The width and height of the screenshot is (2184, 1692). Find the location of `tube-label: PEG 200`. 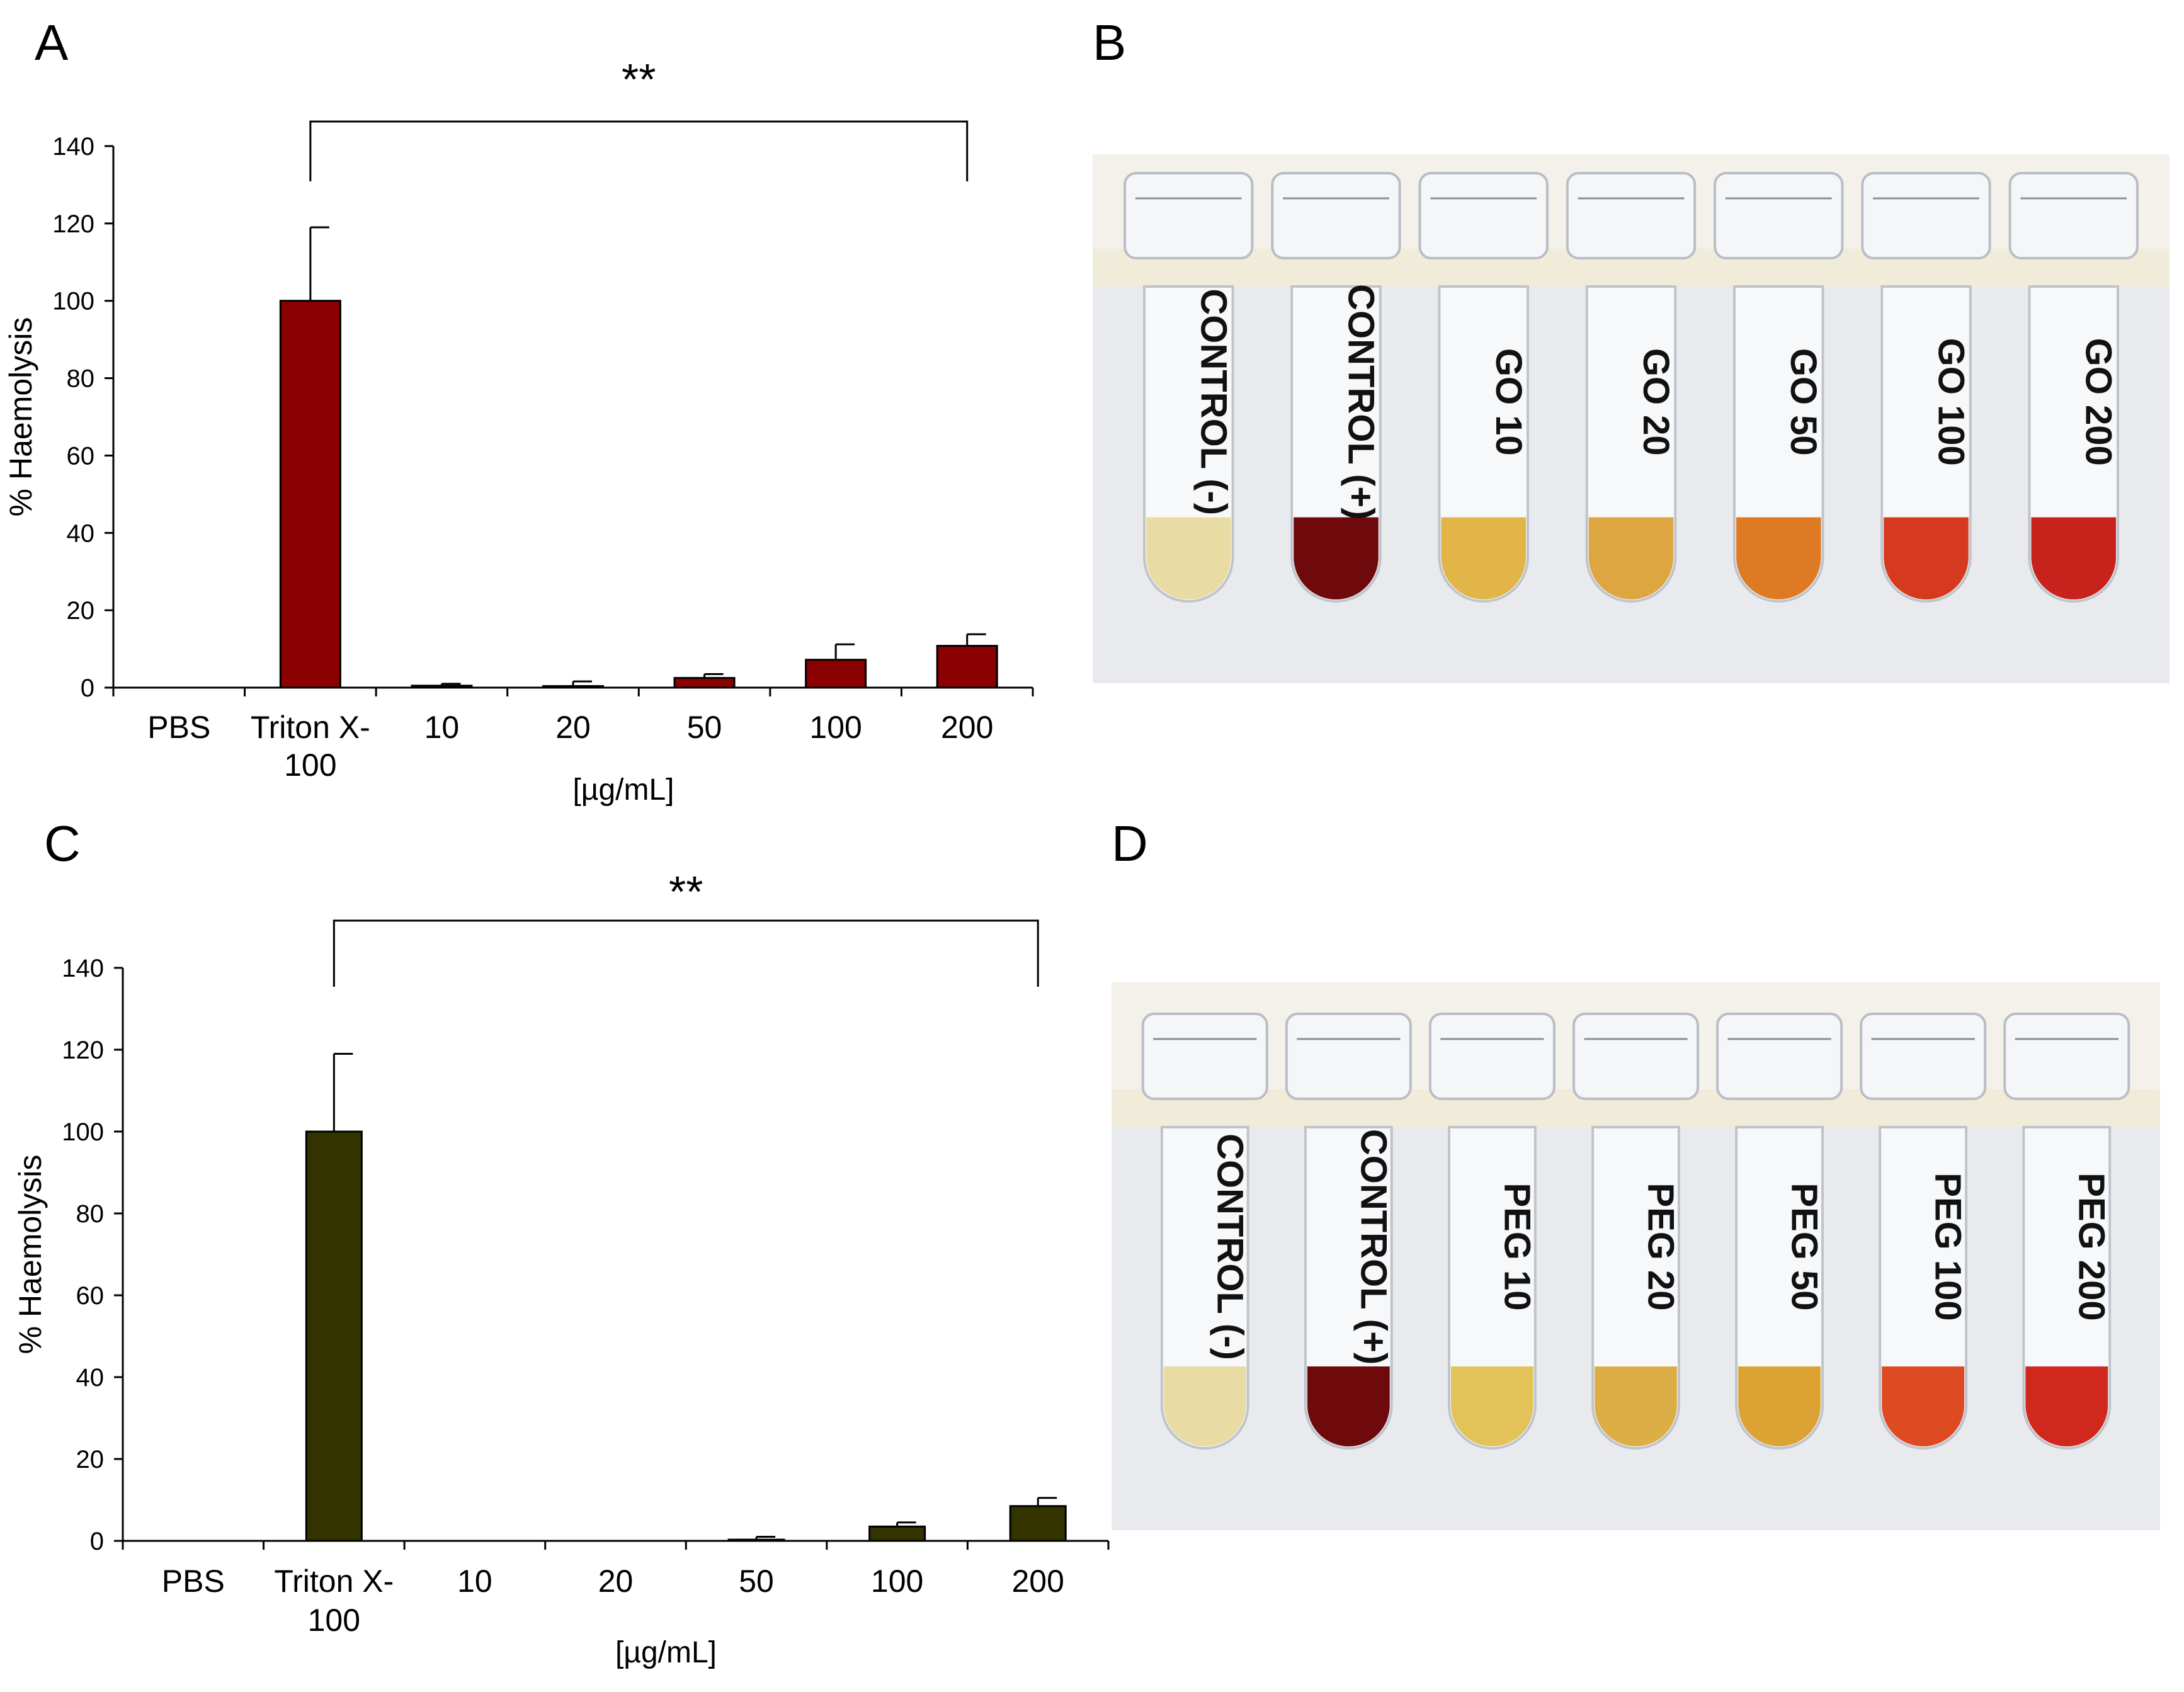

tube-label: PEG 200 is located at coordinates (2091, 1246).